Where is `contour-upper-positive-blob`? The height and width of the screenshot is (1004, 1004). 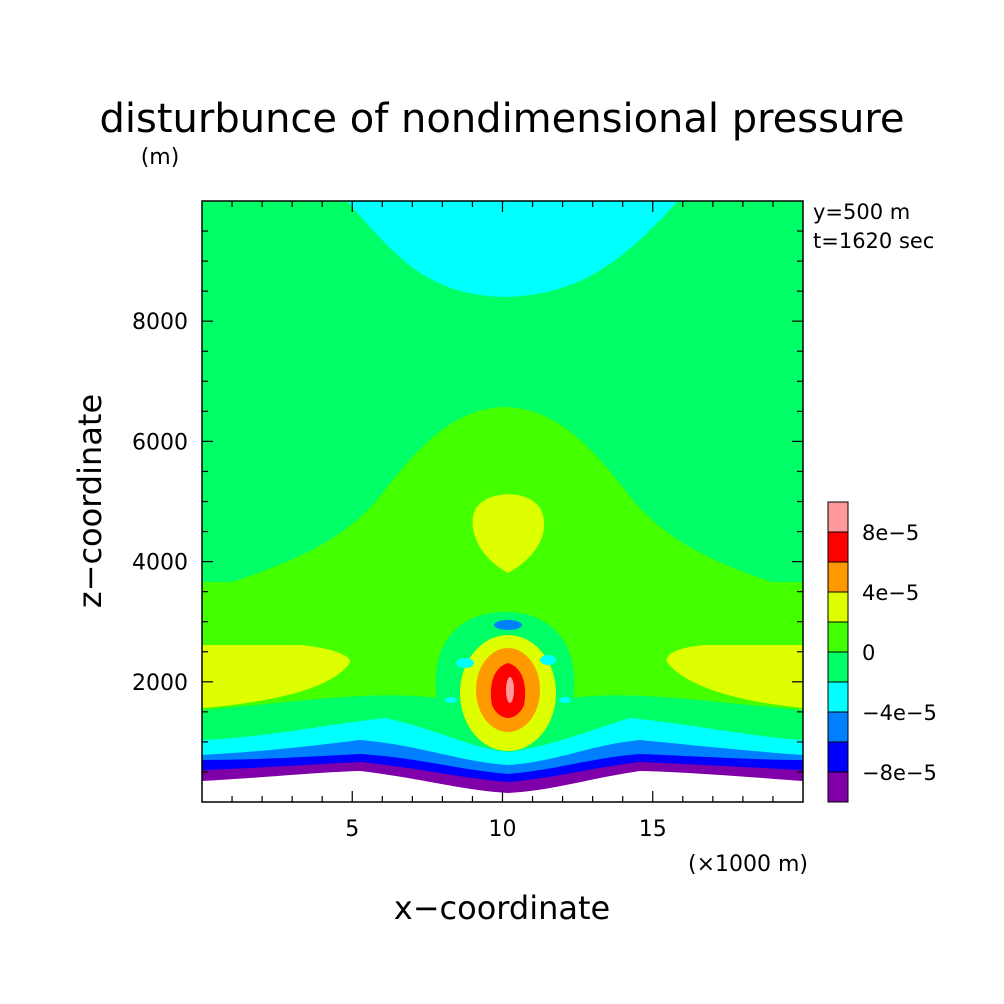
contour-upper-positive-blob is located at coordinates (508, 533).